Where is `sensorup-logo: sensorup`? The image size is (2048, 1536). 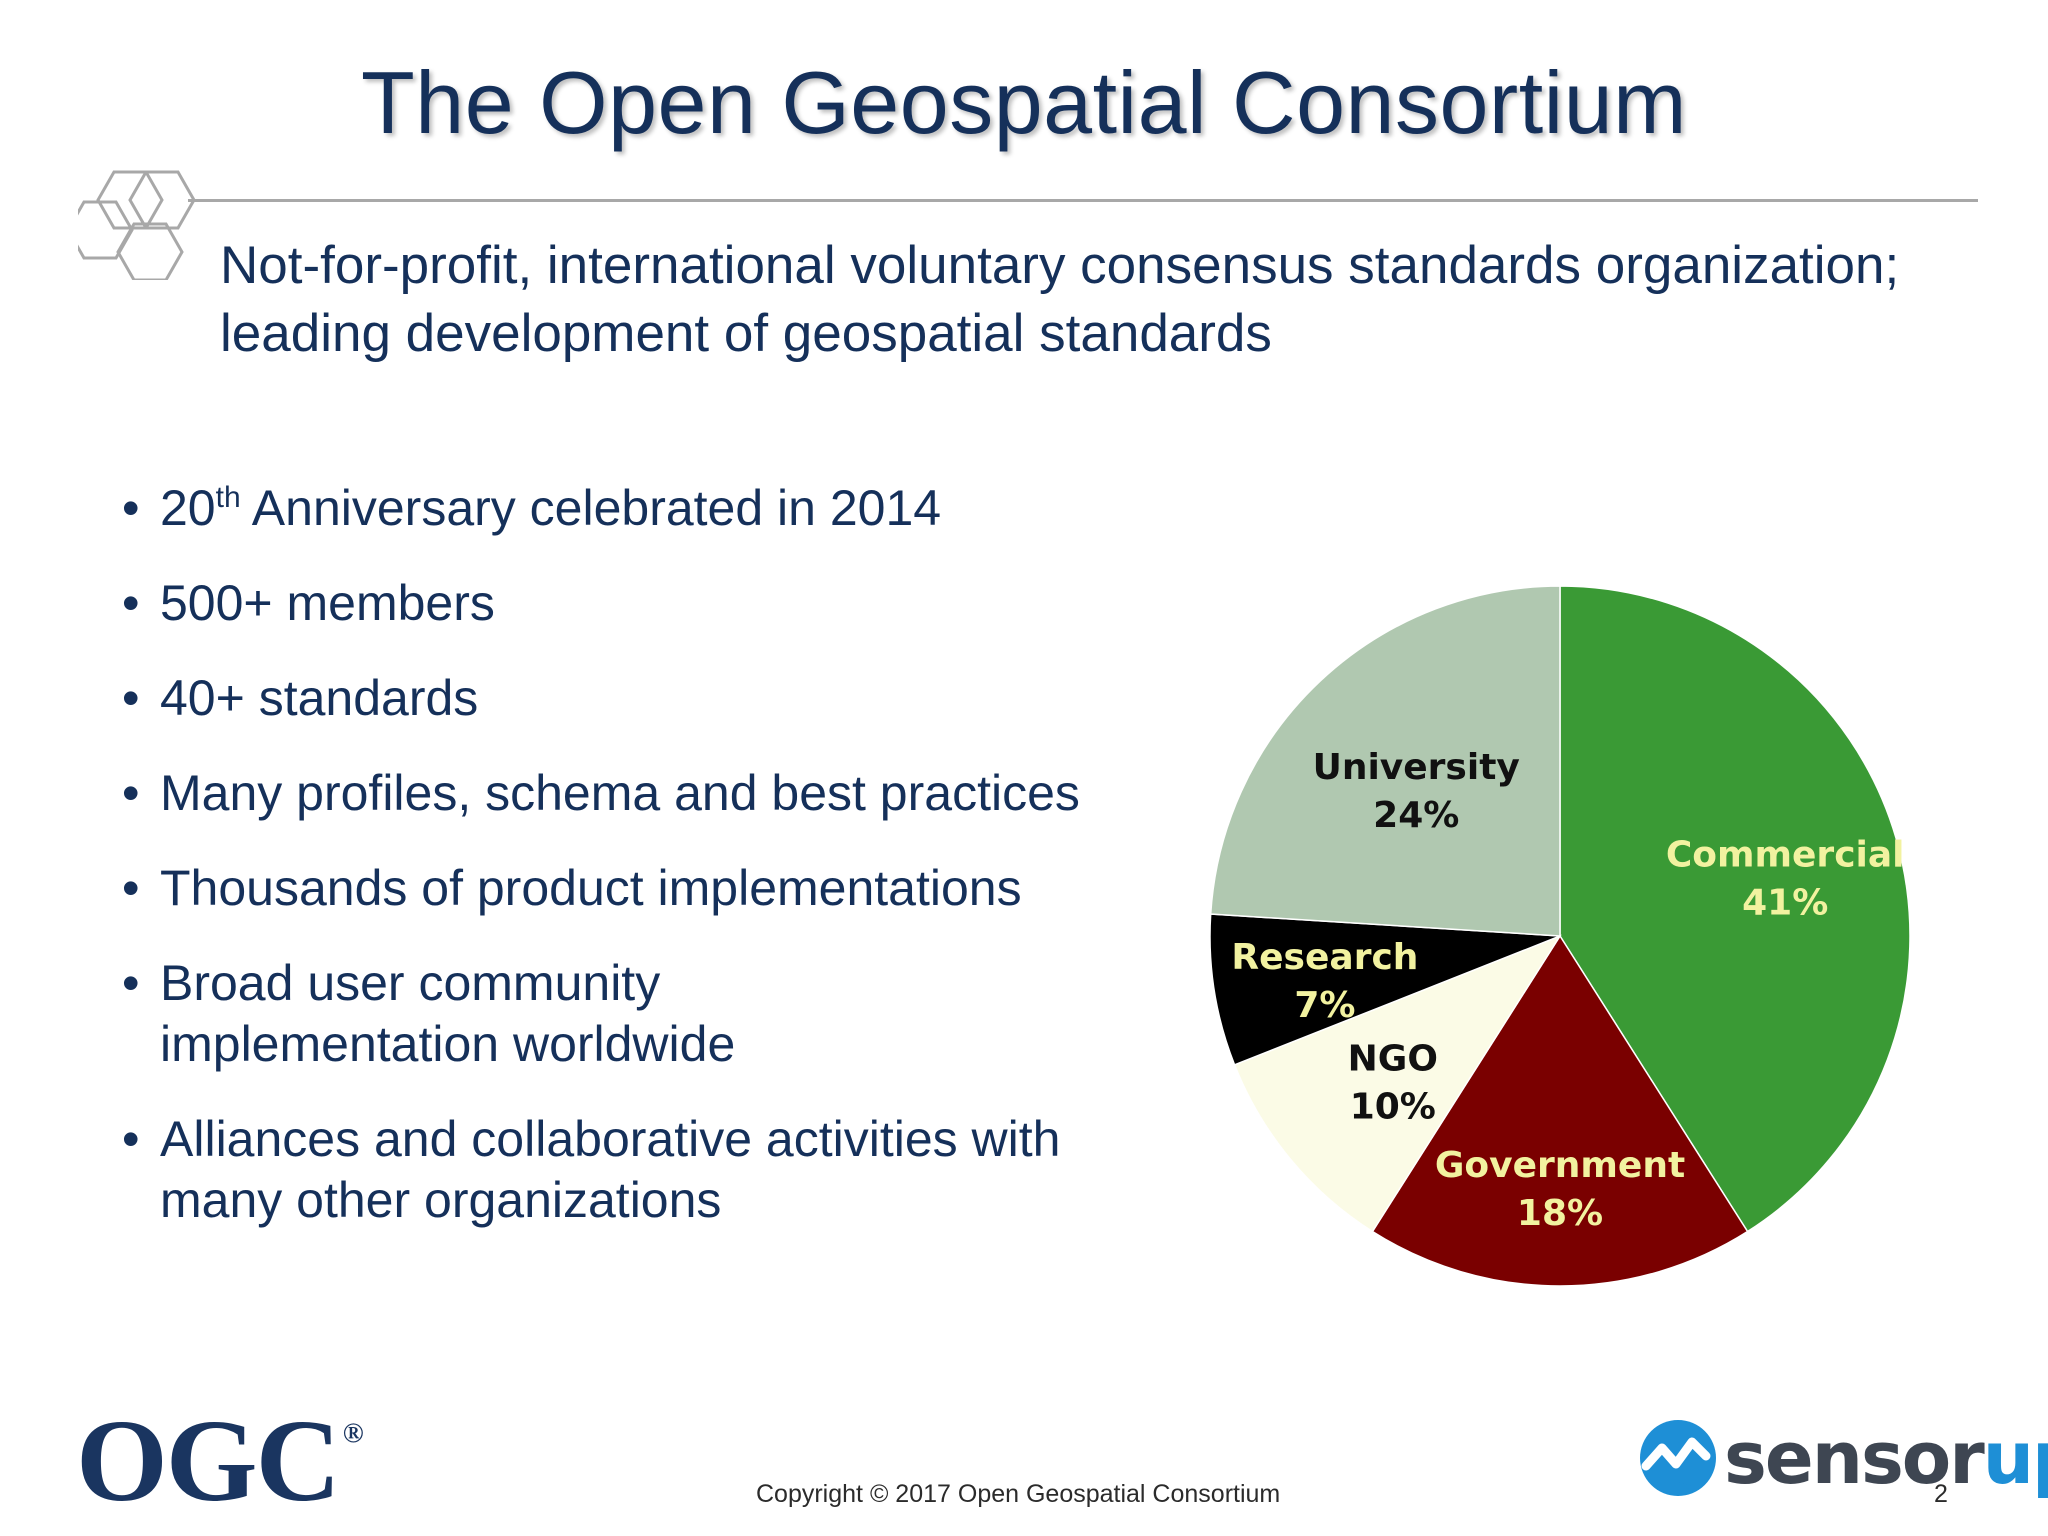
sensorup-logo: sensorup is located at coordinates (1840, 1458).